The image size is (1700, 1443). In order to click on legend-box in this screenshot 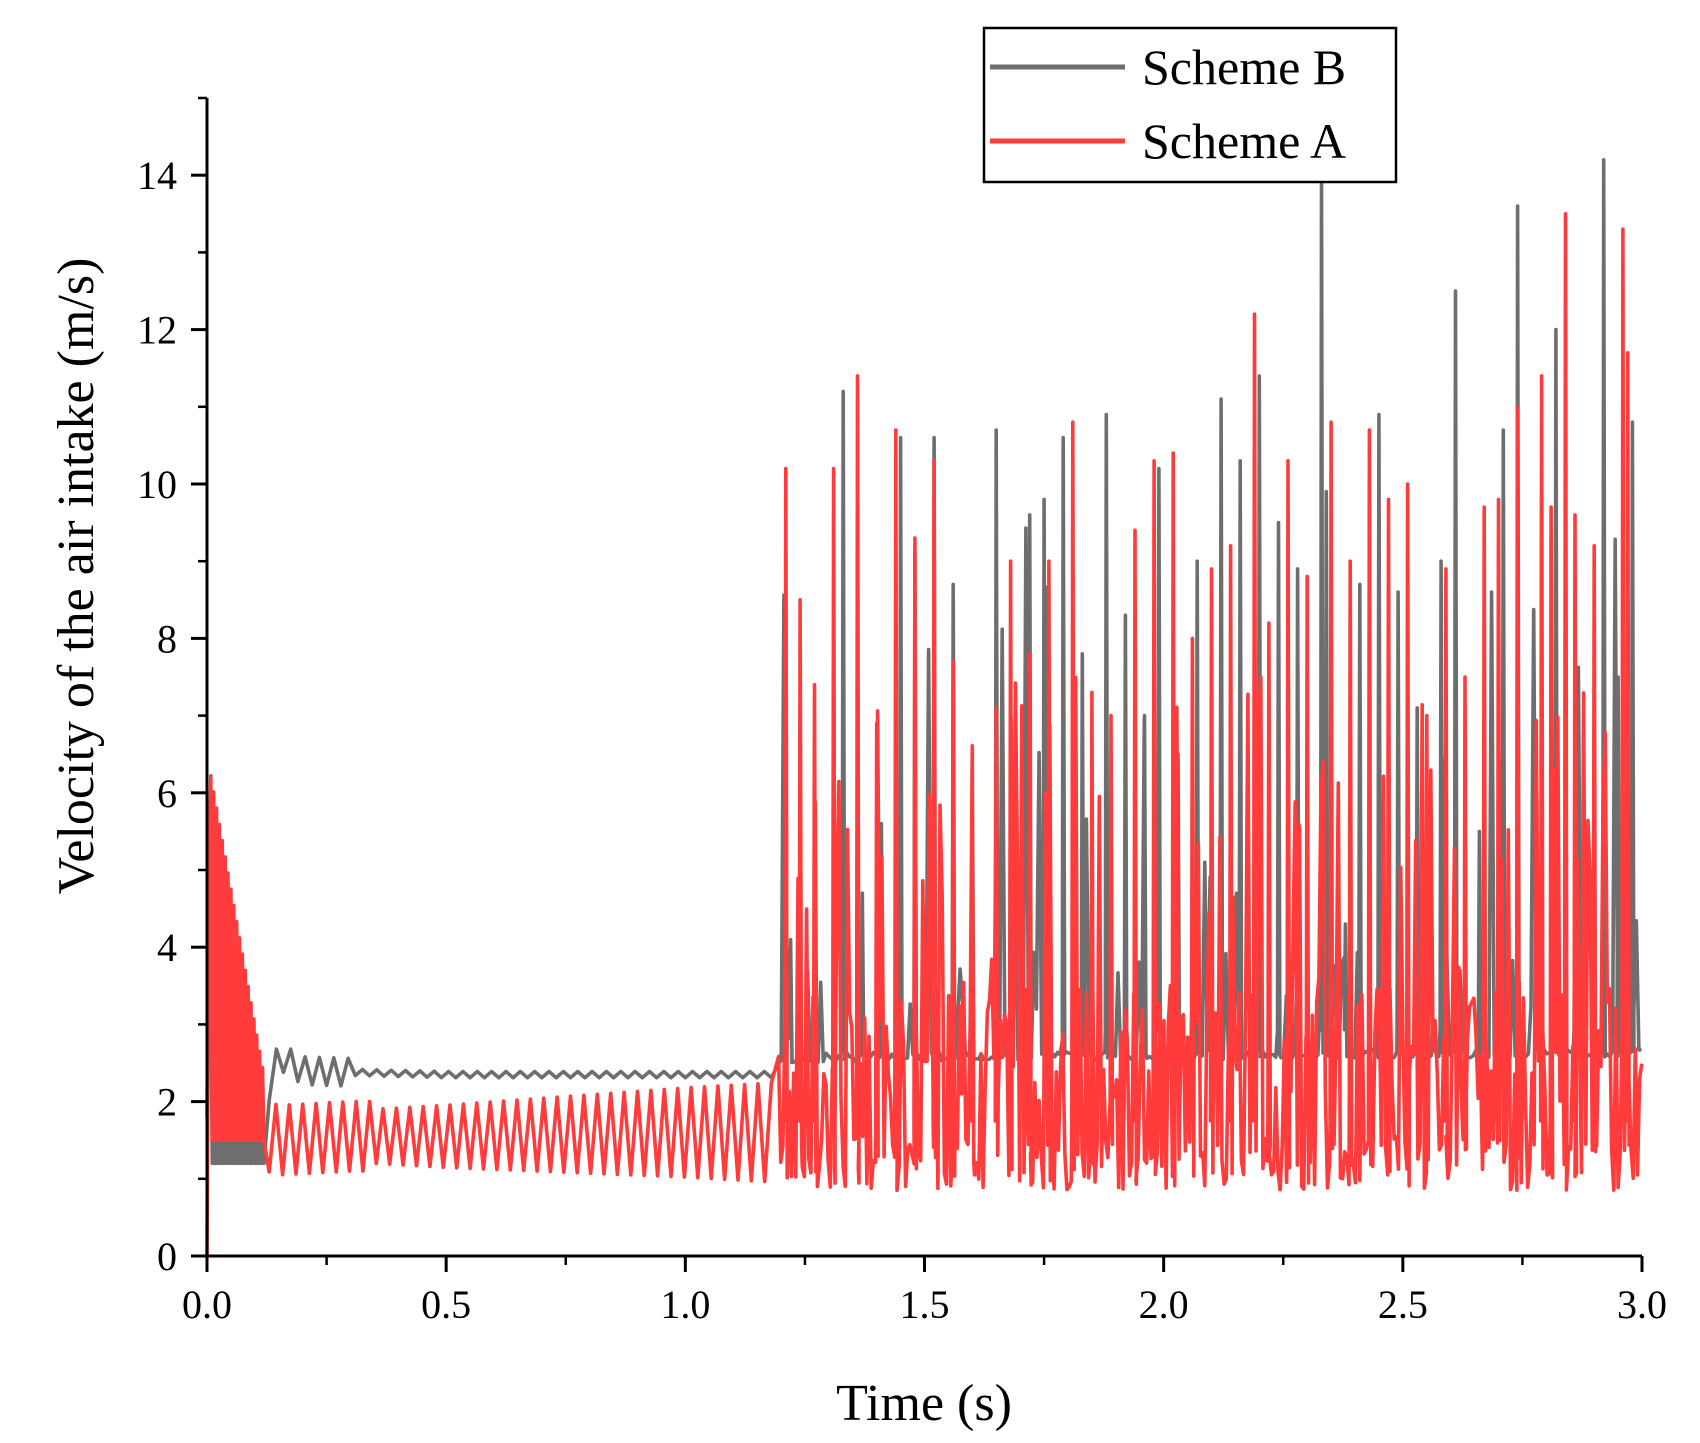, I will do `click(1190, 105)`.